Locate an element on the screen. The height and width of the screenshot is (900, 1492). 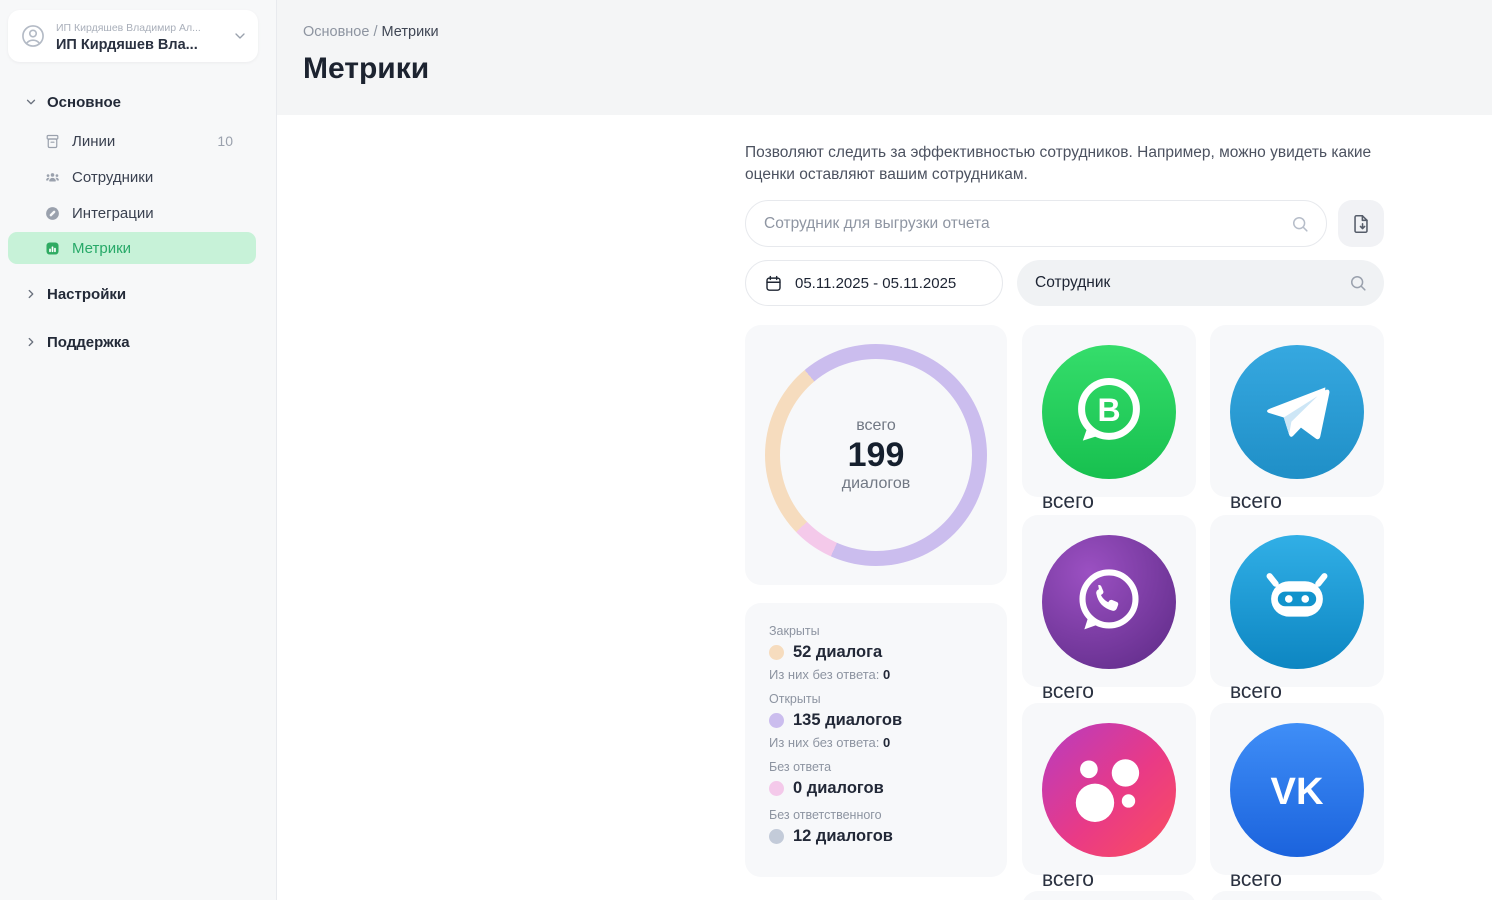
summary-noanswer-label: Без ответа is located at coordinates (800, 767).